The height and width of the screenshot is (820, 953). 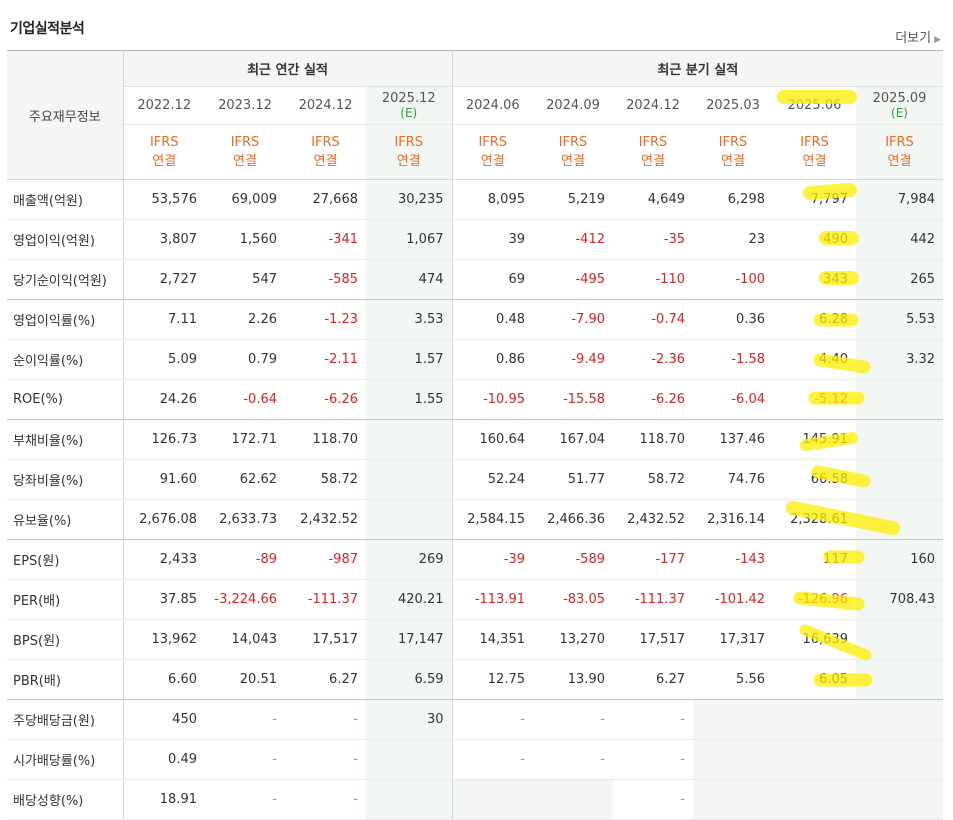 What do you see at coordinates (573, 319) in the screenshot?
I see `table-cell: -7.90` at bounding box center [573, 319].